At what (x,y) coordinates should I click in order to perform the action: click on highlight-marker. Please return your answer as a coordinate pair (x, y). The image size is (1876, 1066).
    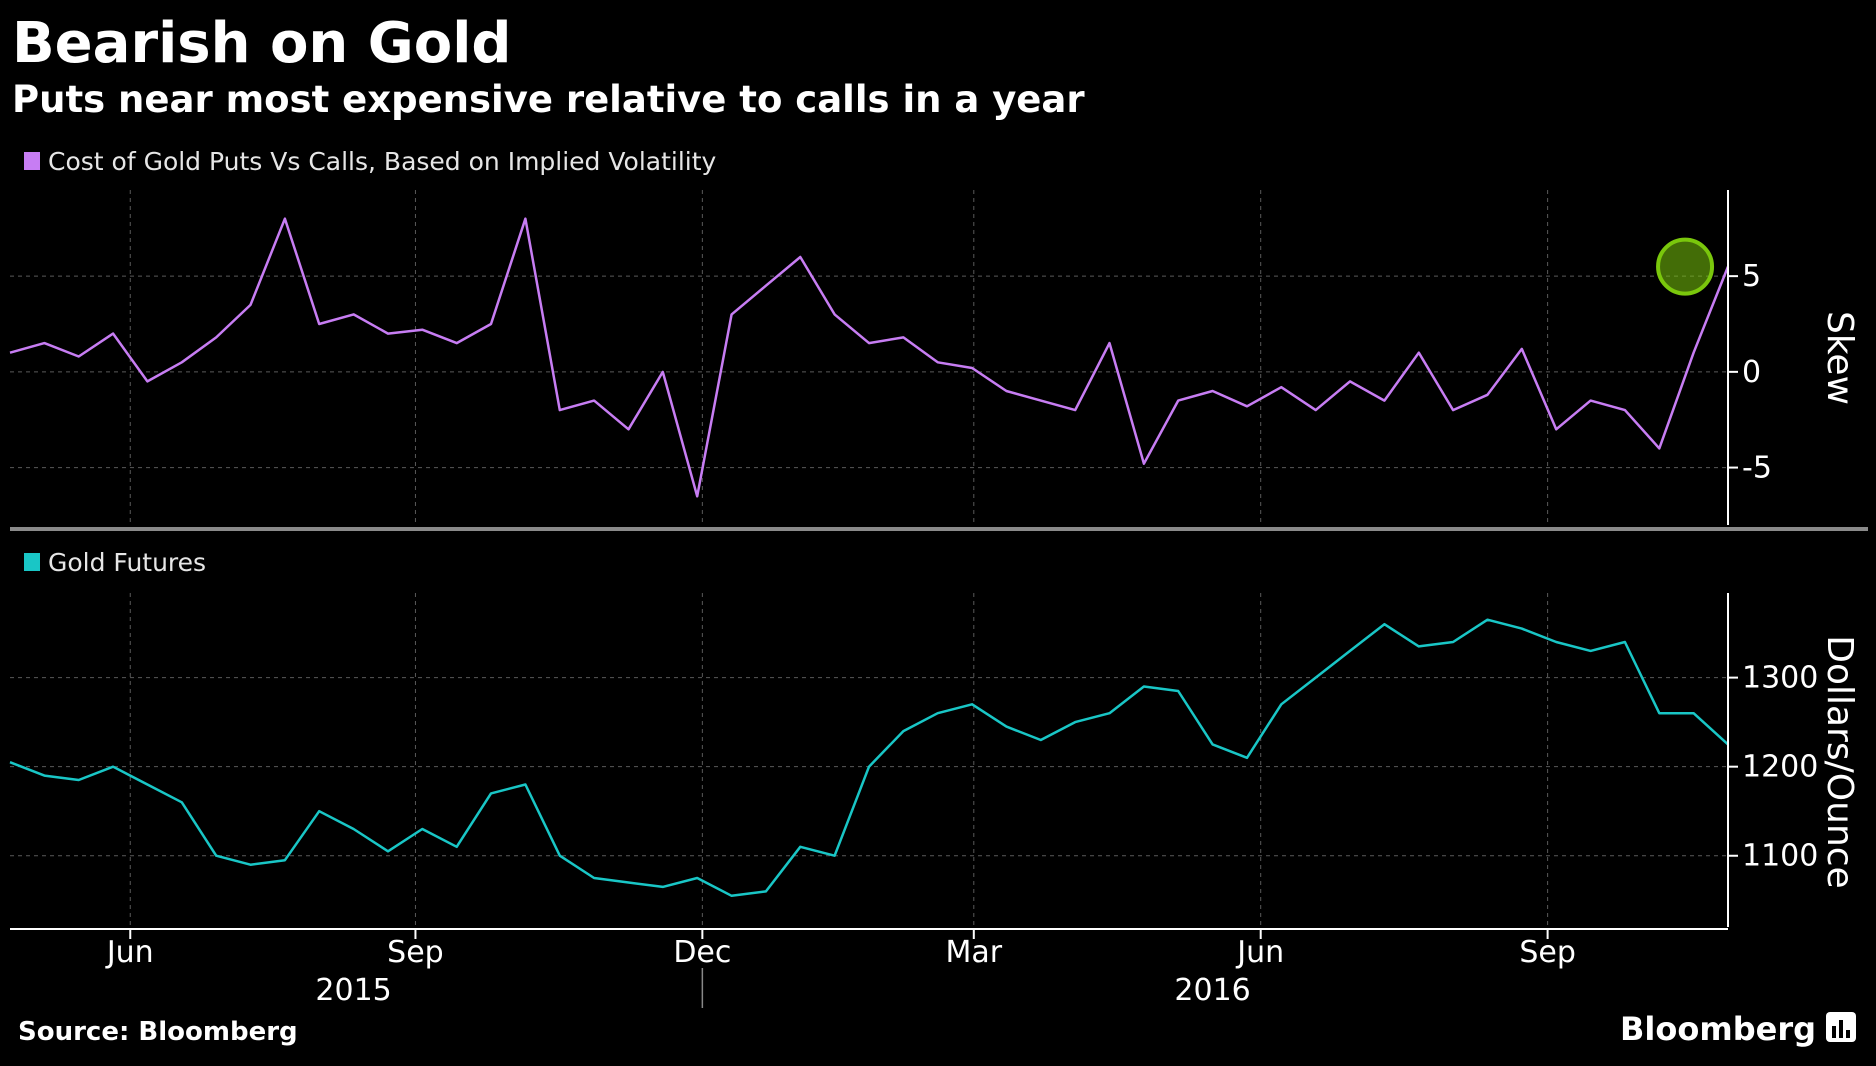
    Looking at the image, I should click on (1685, 266).